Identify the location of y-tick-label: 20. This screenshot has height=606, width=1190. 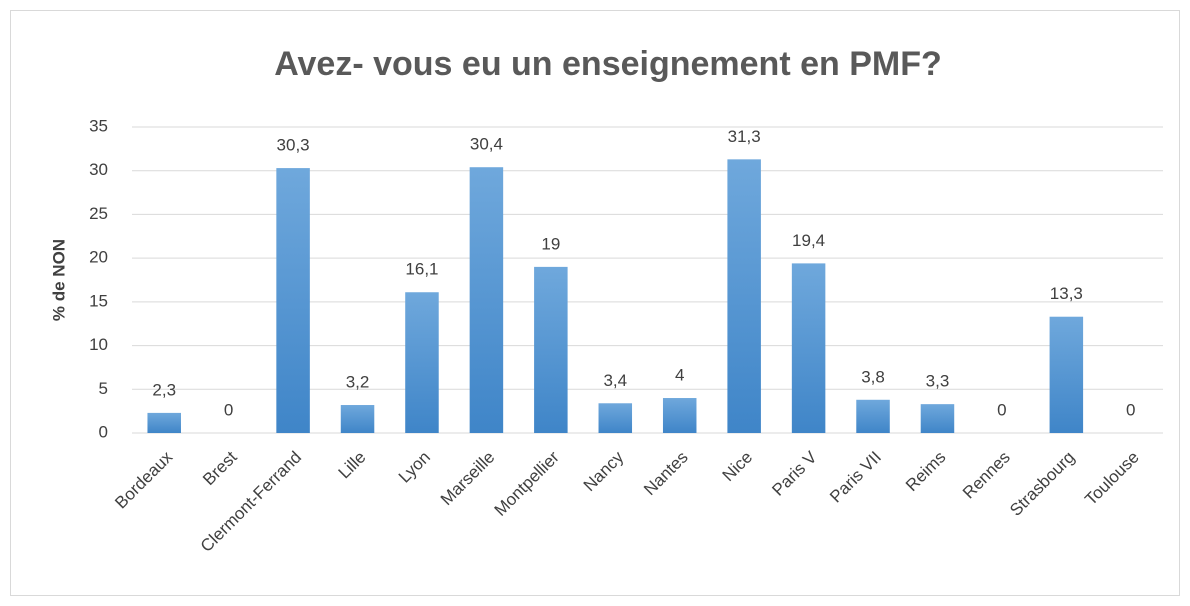
(98, 257).